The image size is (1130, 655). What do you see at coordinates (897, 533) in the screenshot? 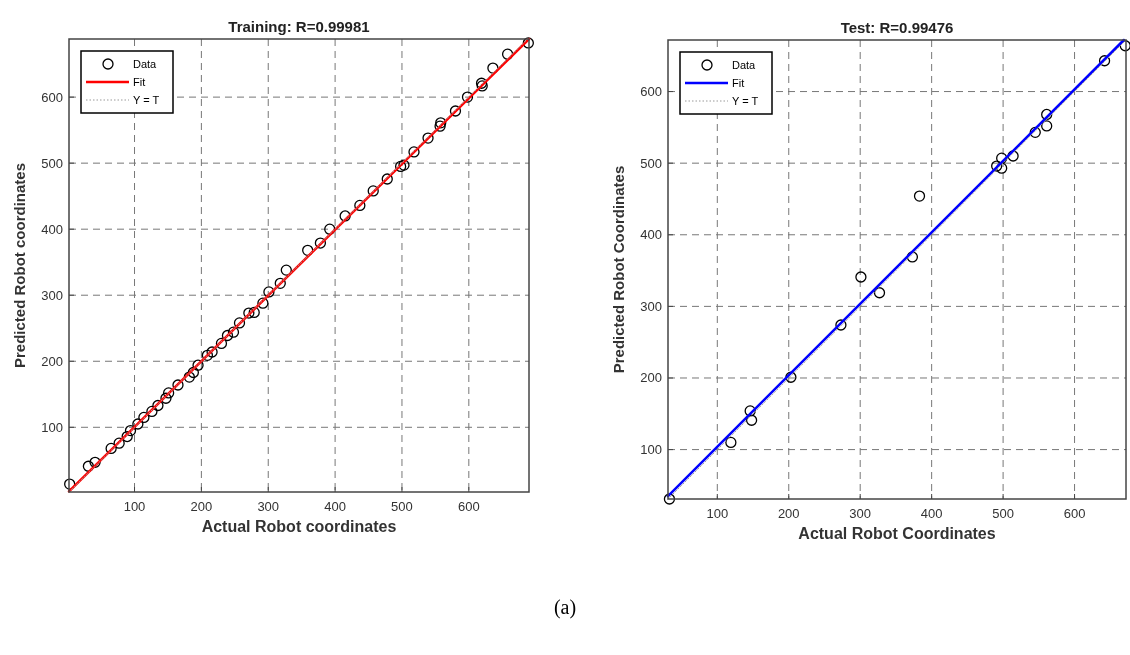
I see `x-axis-title: Actual Robot Coordinates` at bounding box center [897, 533].